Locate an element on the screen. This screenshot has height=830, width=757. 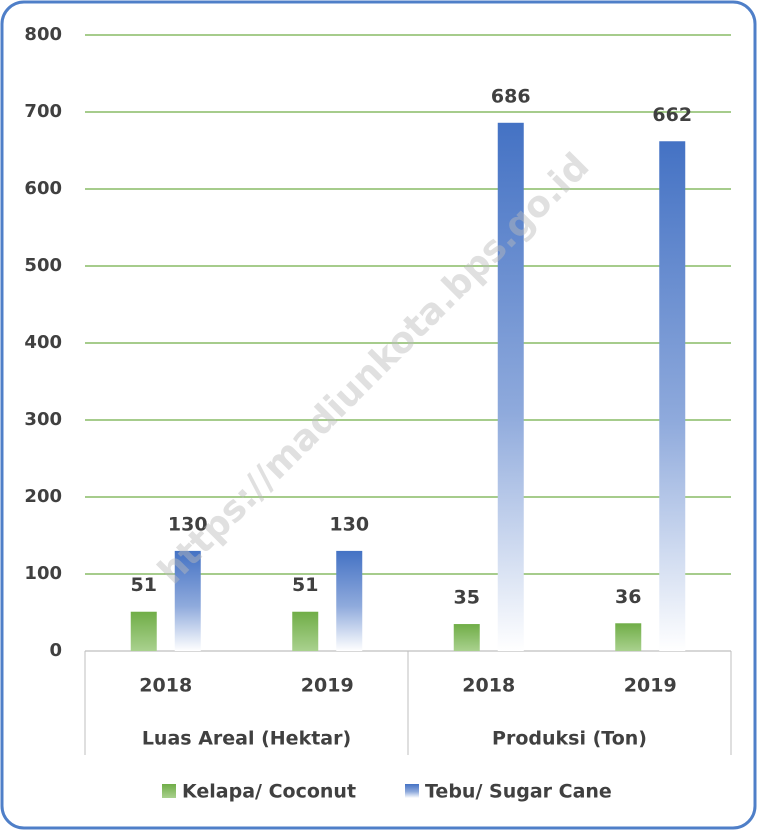
y-tick-label: 0 is located at coordinates (55, 650).